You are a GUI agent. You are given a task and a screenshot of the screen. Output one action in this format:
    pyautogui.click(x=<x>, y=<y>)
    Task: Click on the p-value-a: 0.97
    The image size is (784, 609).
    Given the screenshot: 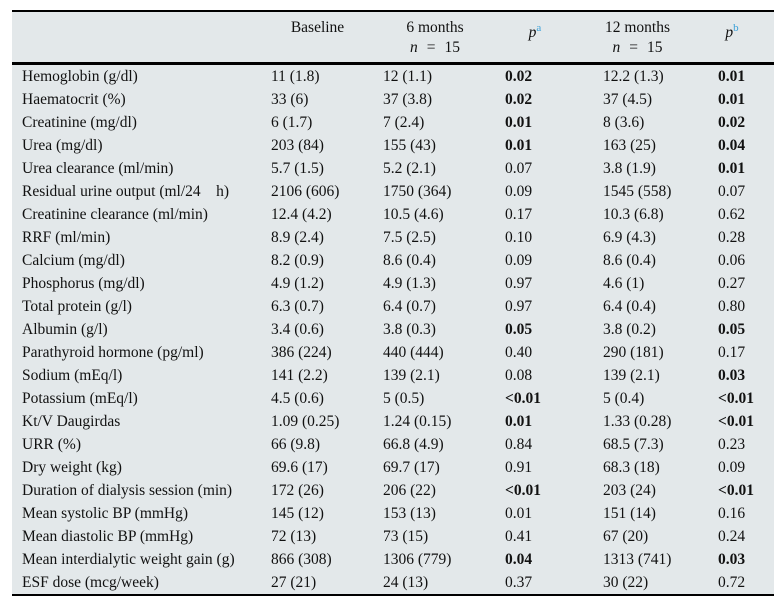 What is the action you would take?
    pyautogui.click(x=519, y=283)
    